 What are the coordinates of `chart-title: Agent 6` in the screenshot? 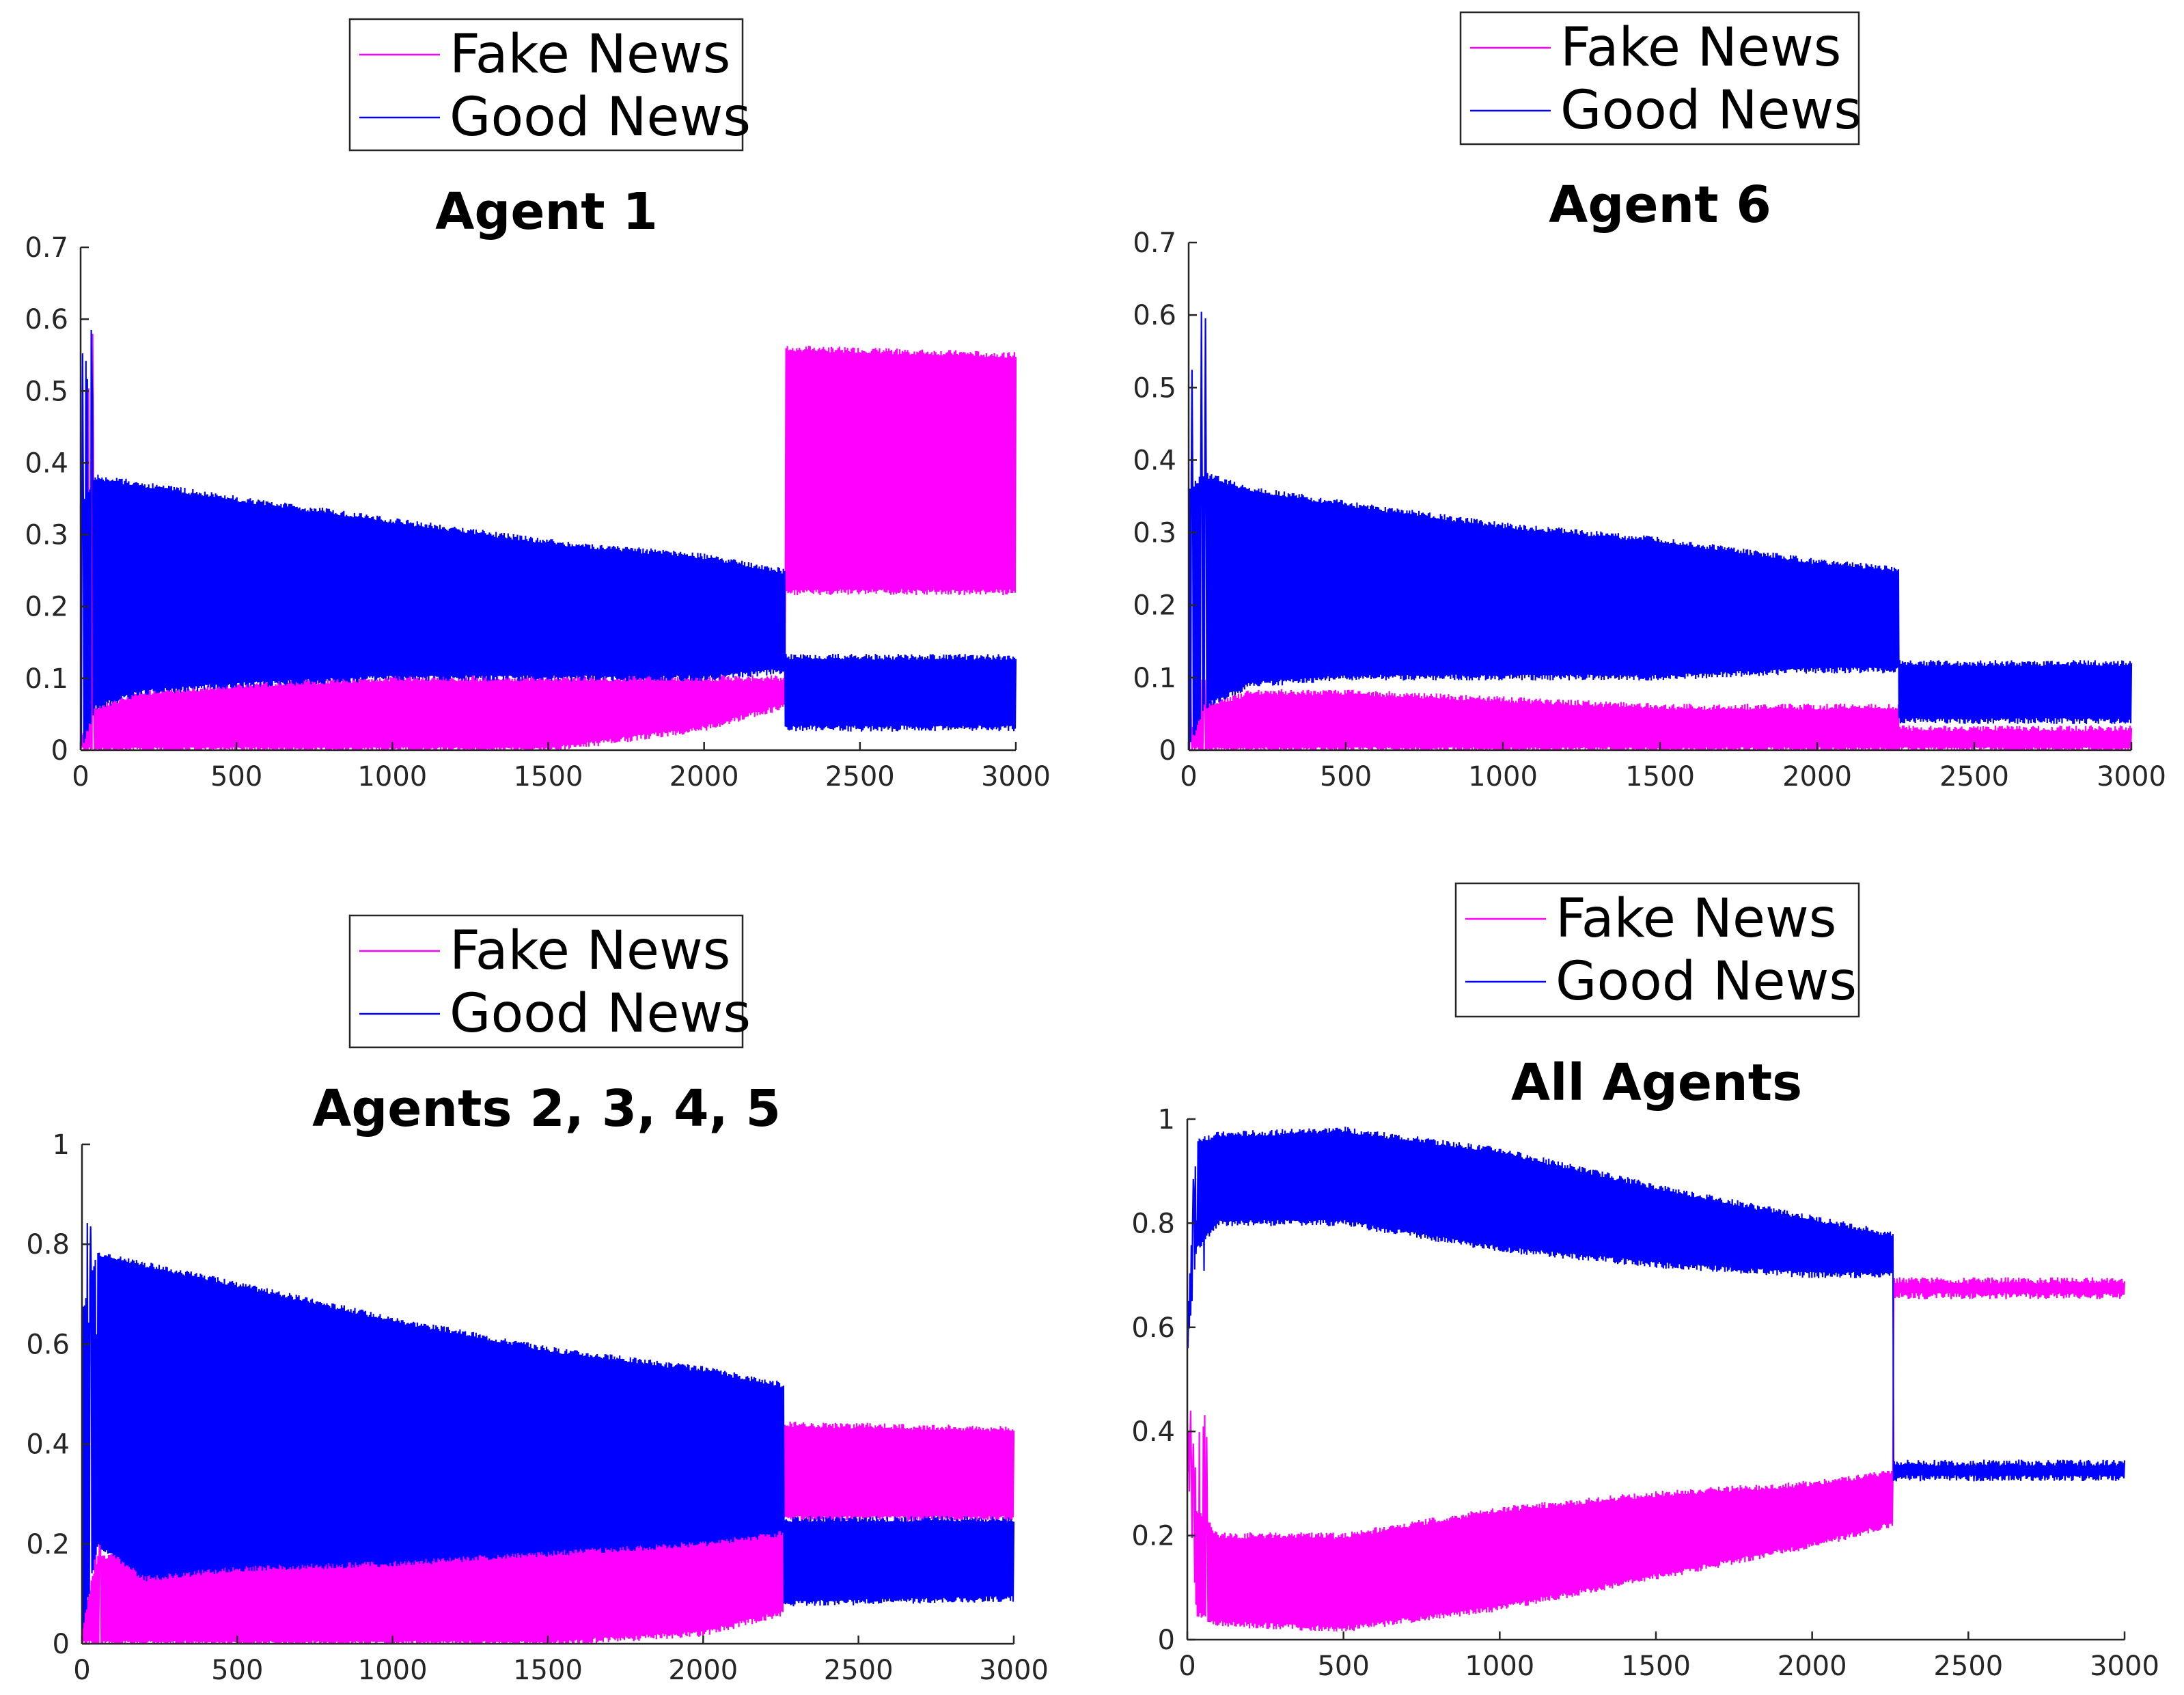 It's located at (1660, 205).